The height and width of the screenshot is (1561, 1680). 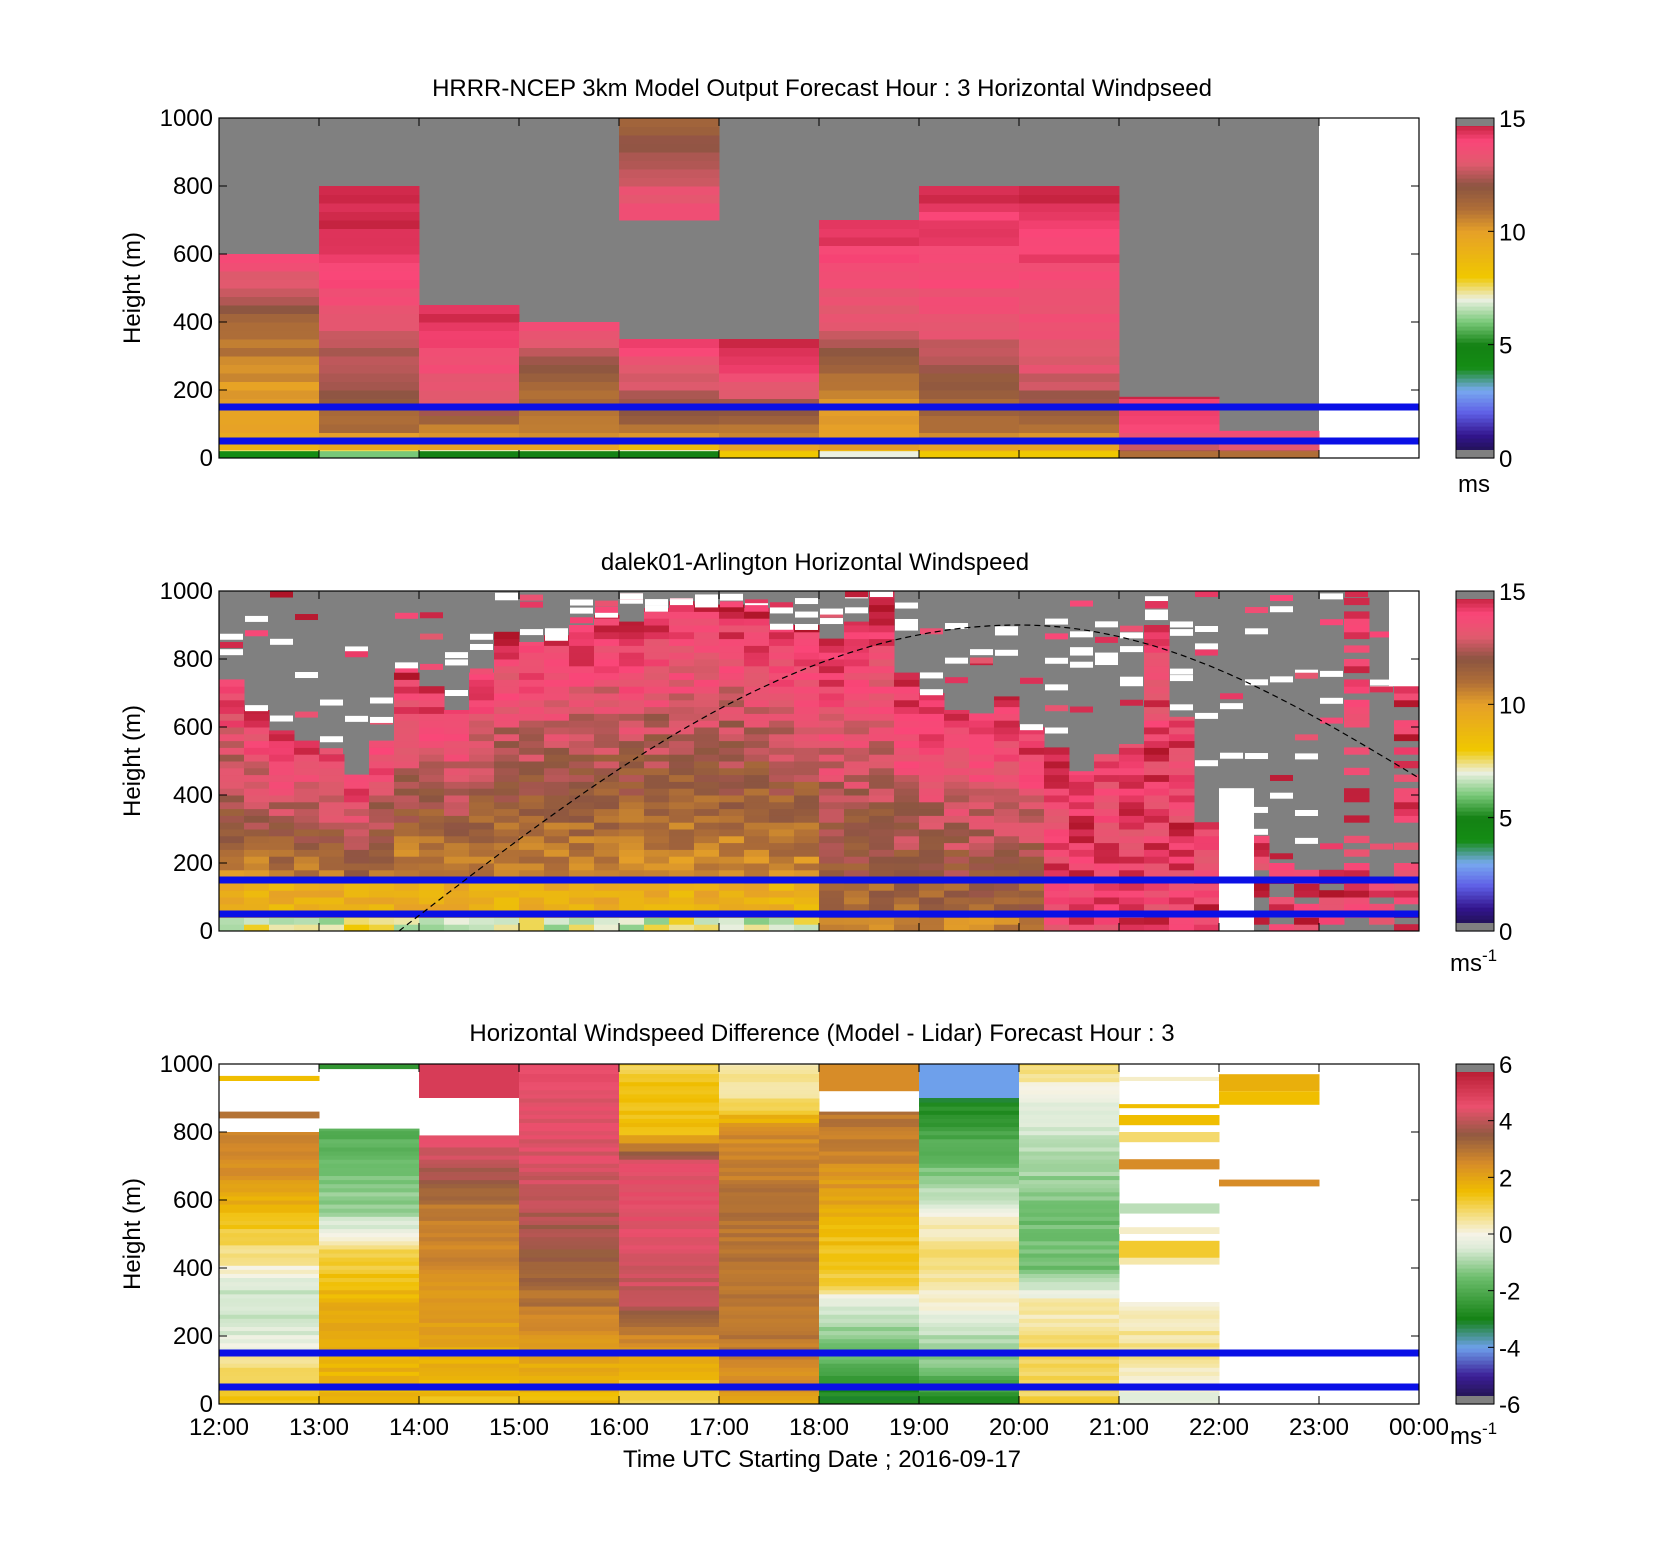 What do you see at coordinates (206, 1404) in the screenshot?
I see `y-tick-label: 0` at bounding box center [206, 1404].